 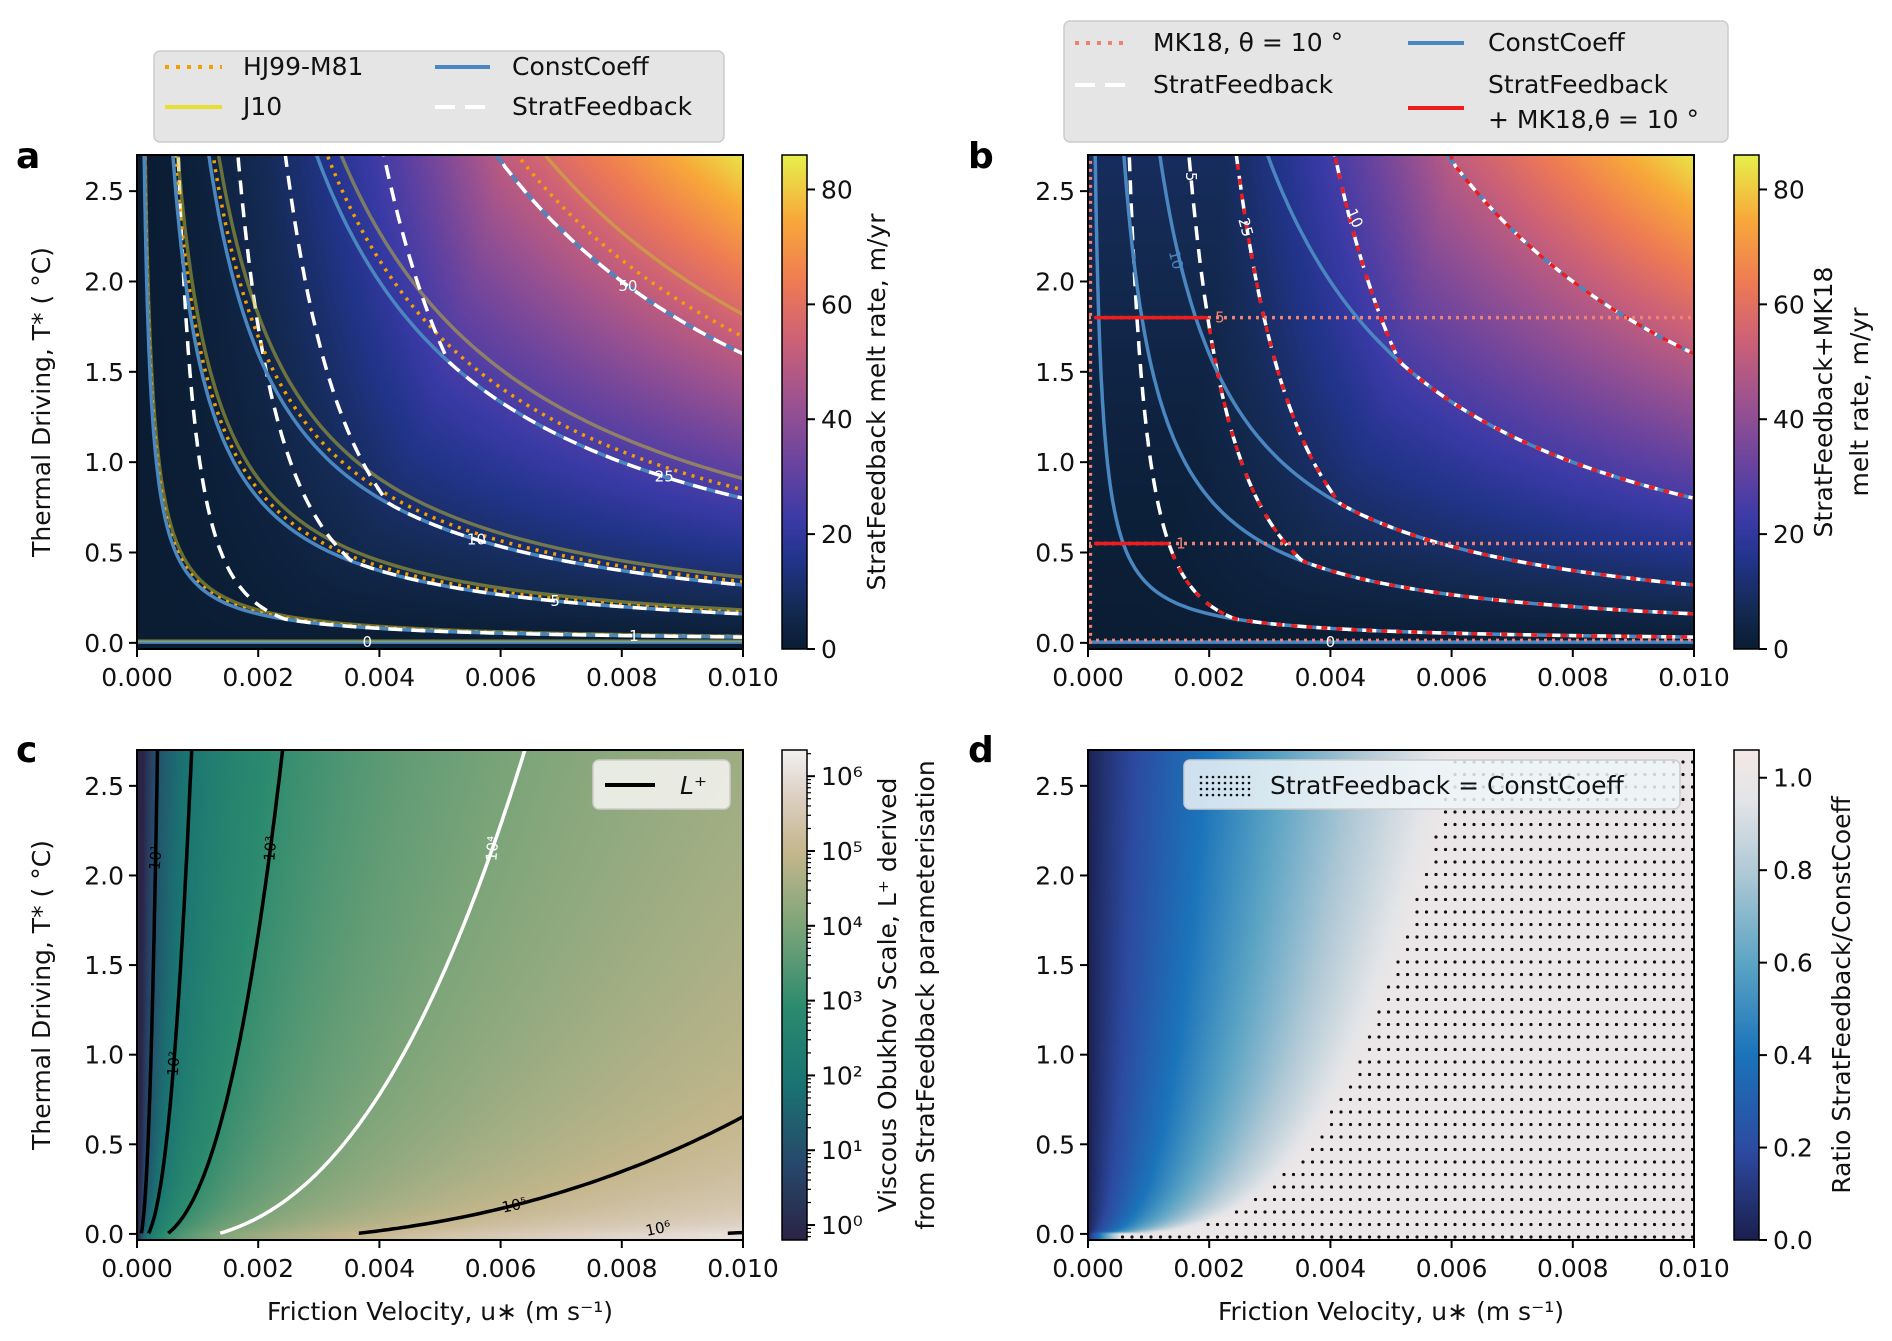 What do you see at coordinates (1055, 965) in the screenshot?
I see `y-tick-label: 1.5` at bounding box center [1055, 965].